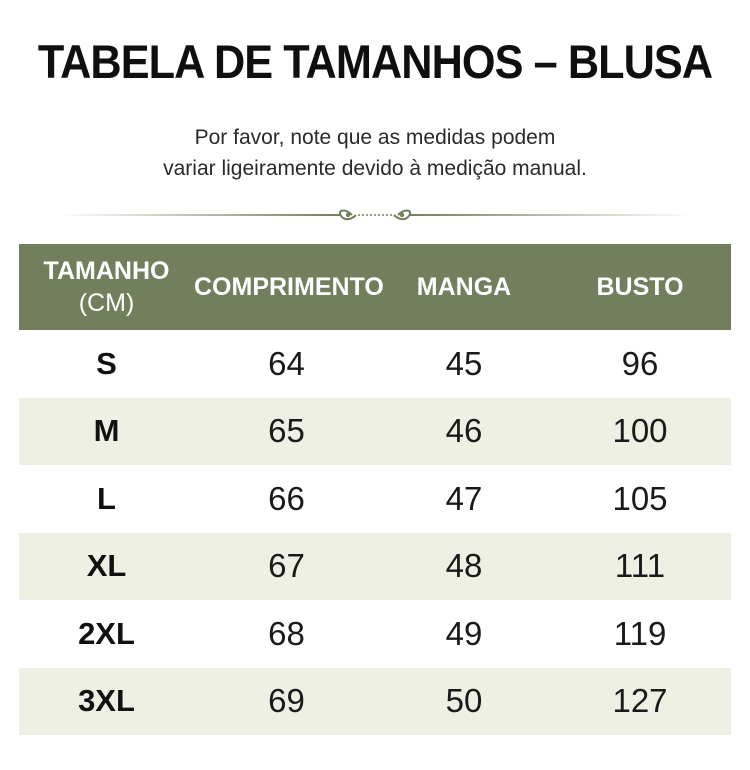 This screenshot has width=750, height=770. Describe the element at coordinates (464, 363) in the screenshot. I see `sleeve-cell: 45` at that location.